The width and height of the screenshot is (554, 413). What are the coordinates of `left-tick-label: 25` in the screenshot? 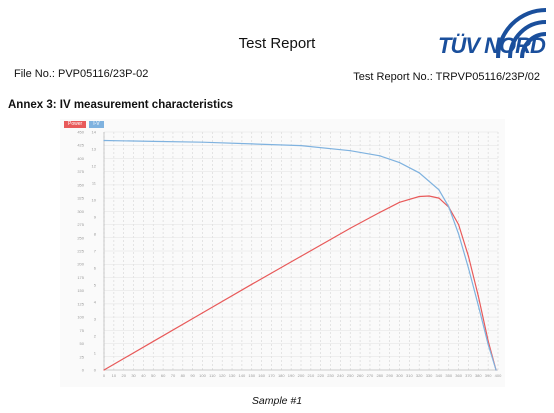 It's located at (82, 356).